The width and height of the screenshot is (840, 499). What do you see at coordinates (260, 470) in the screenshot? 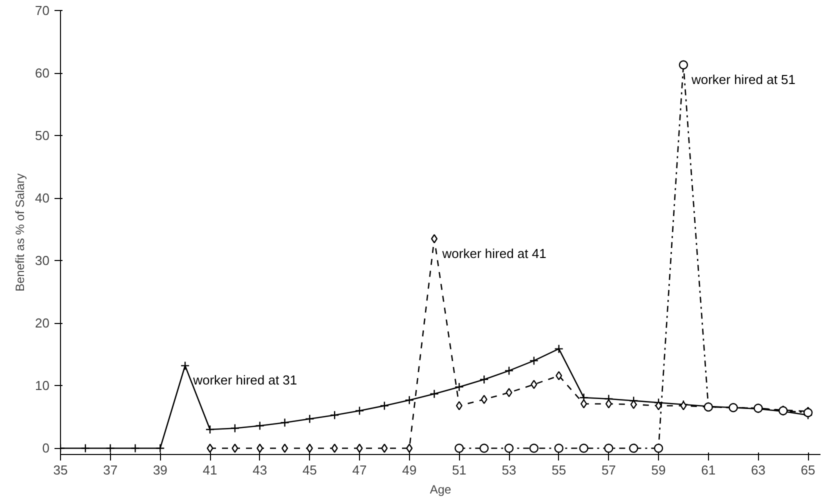
I see `x-tick-label: 43` at bounding box center [260, 470].